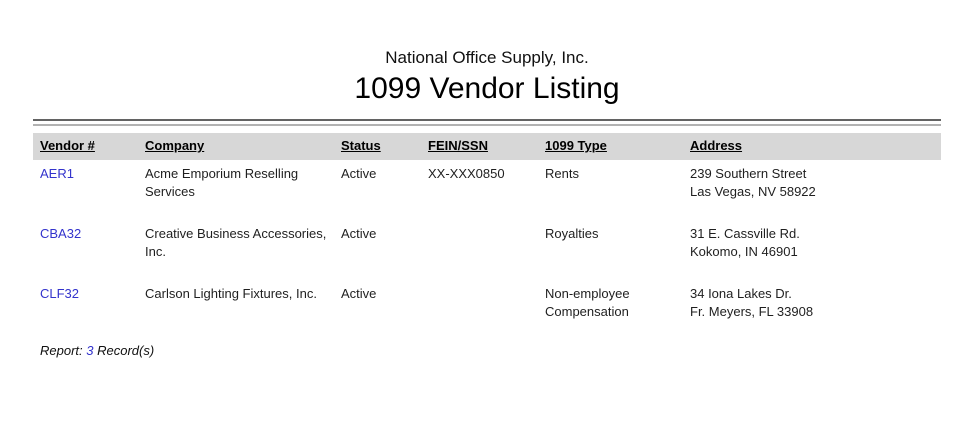 The width and height of the screenshot is (974, 430). Describe the element at coordinates (487, 125) in the screenshot. I see `rule-light-line` at that location.